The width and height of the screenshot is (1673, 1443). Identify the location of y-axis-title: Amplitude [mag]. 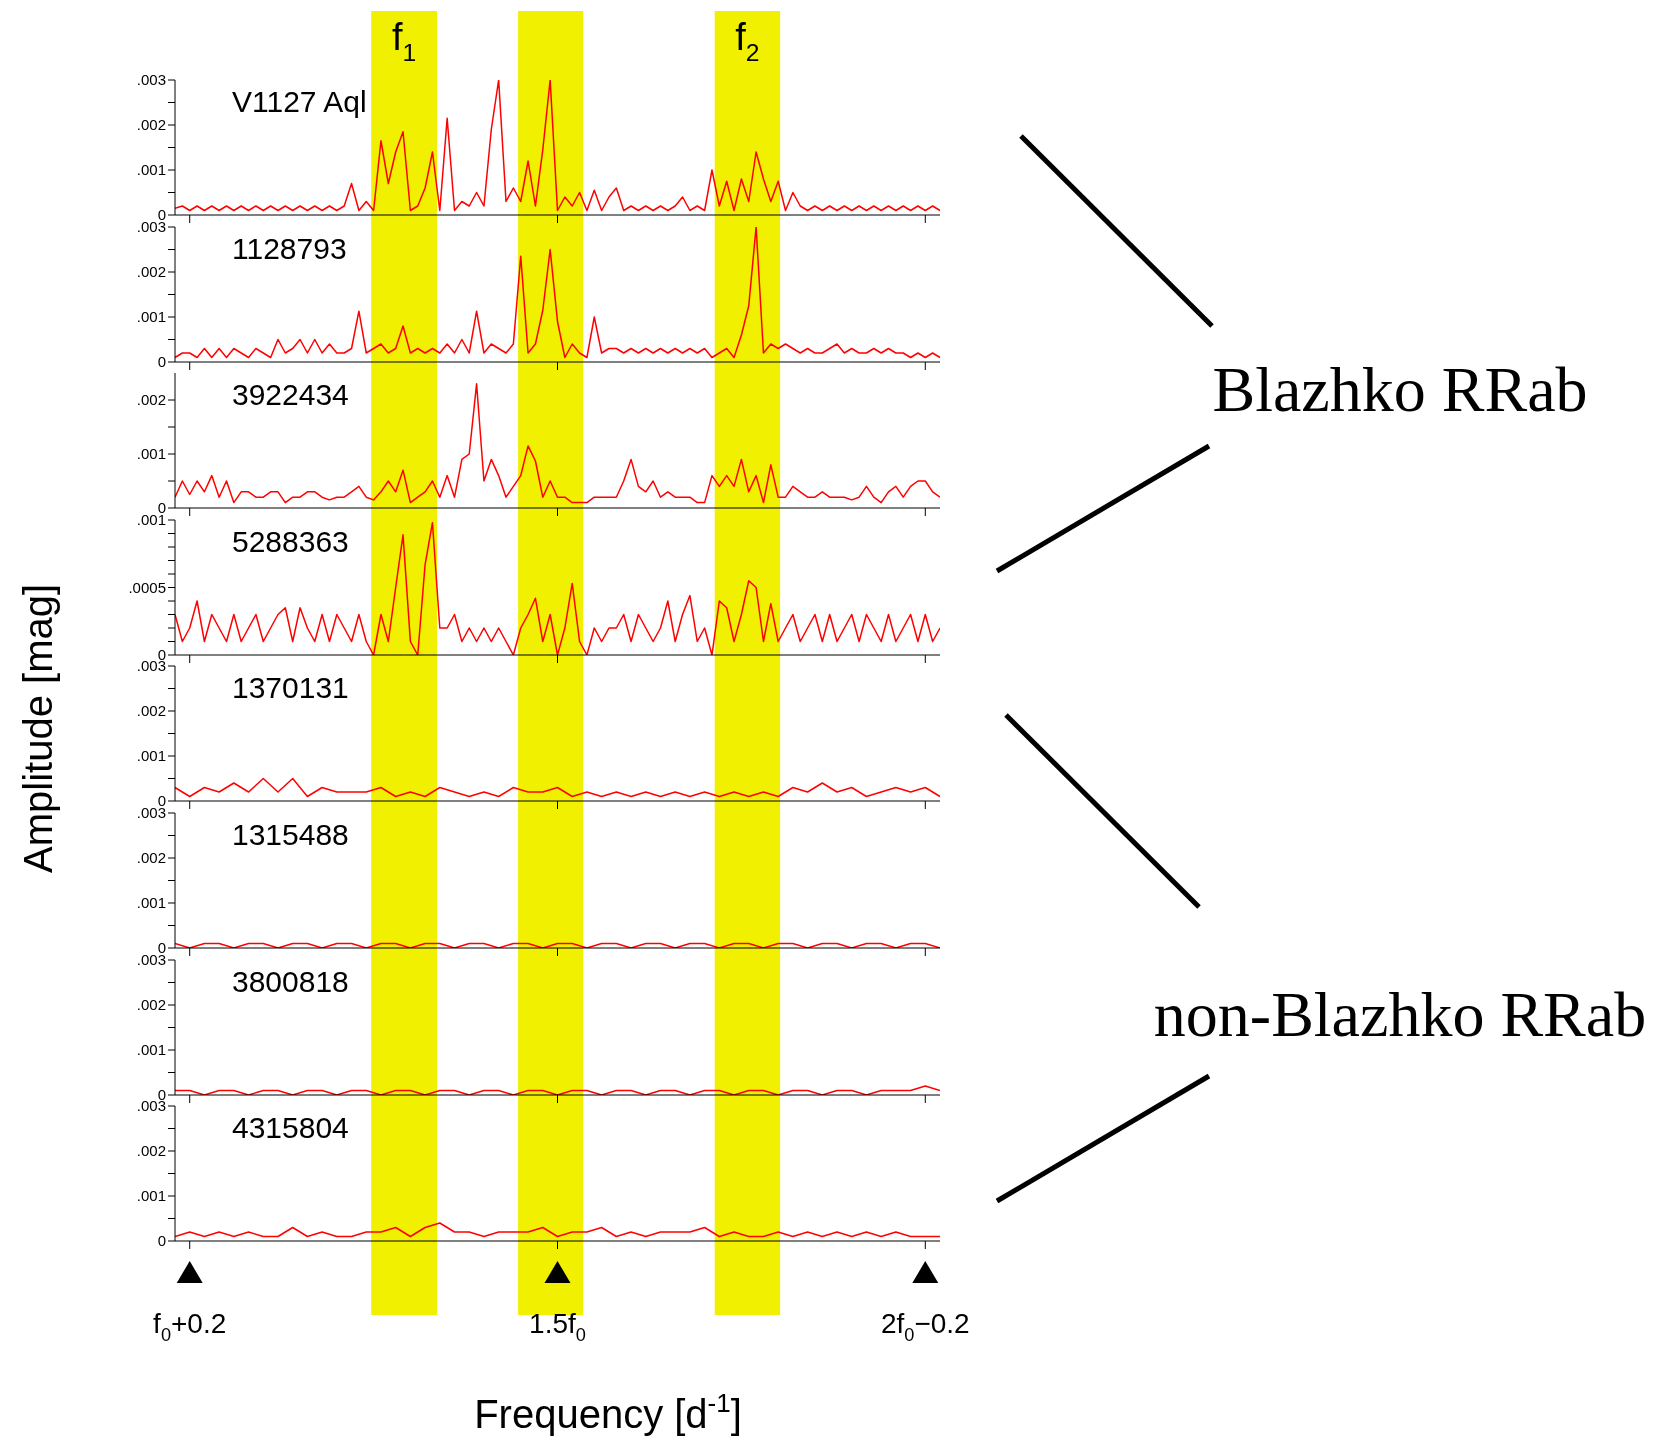
(38, 728).